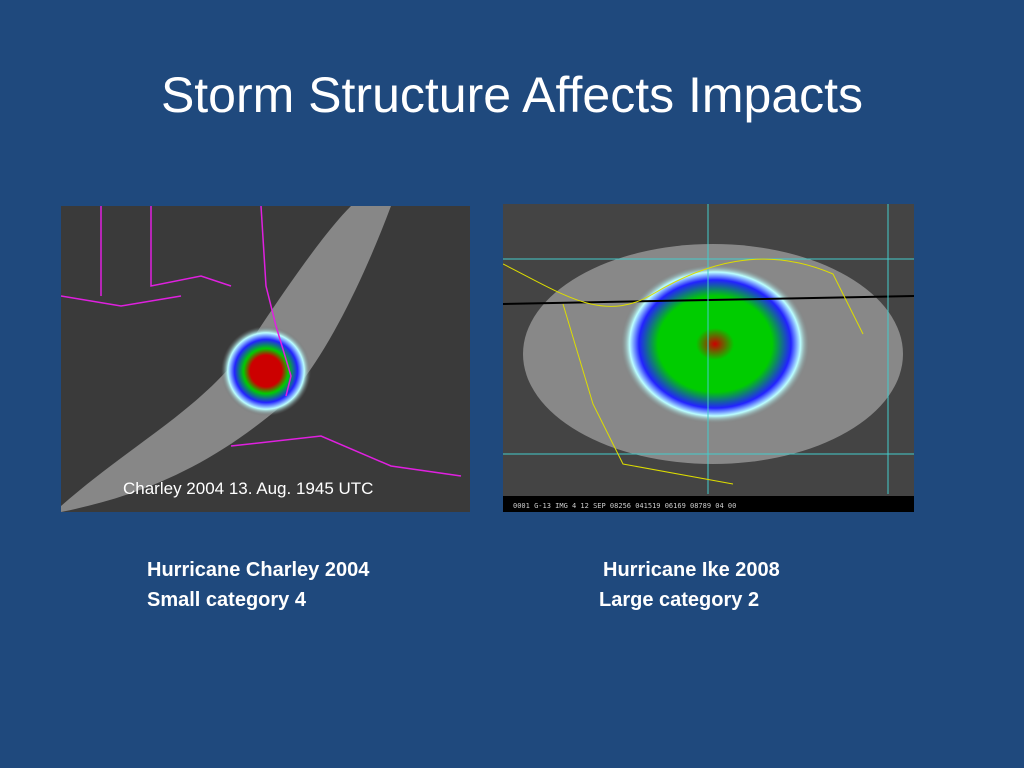  I want to click on caption-line: Hurricane Charley 2004, so click(258, 570).